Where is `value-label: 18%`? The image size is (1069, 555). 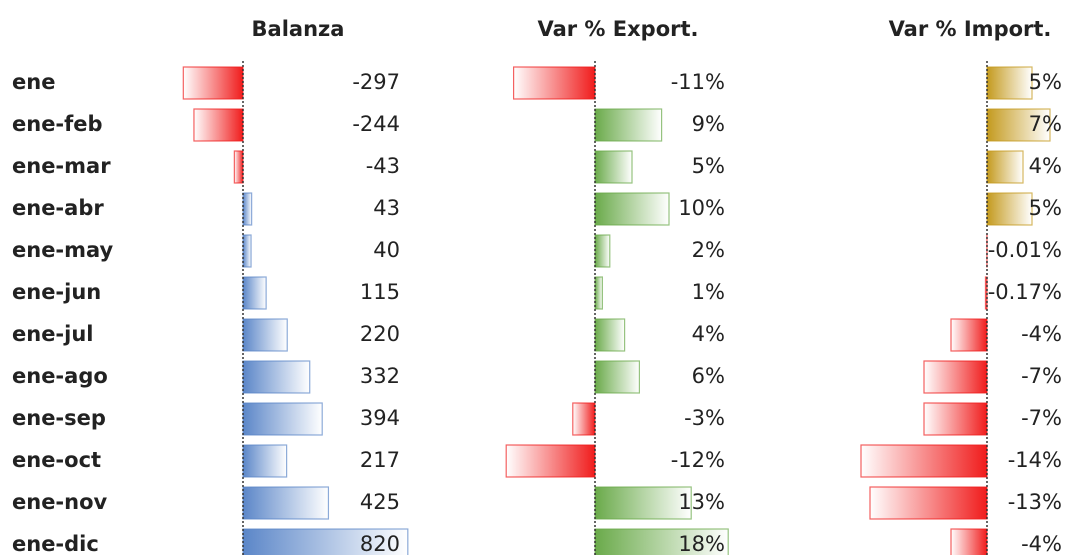 value-label: 18% is located at coordinates (701, 543).